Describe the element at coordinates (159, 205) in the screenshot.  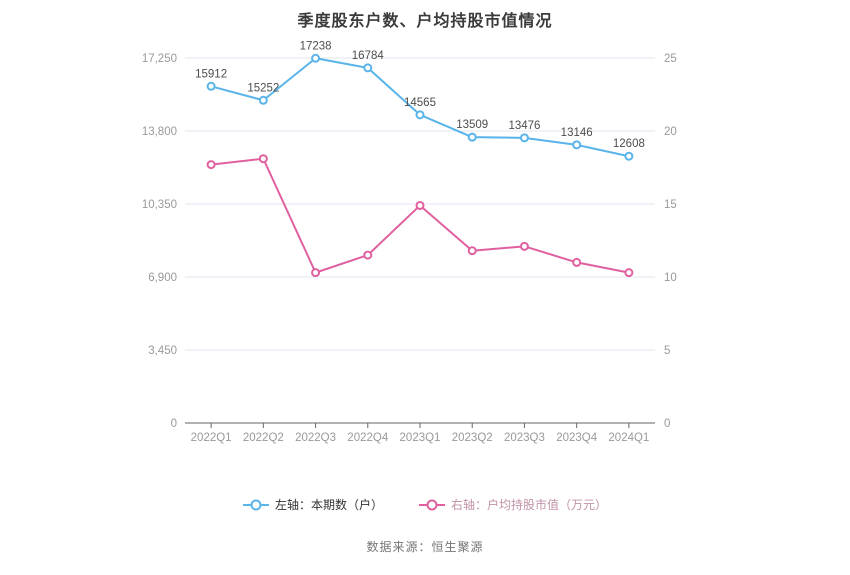
I see `left-axis-tick-label: 10,350` at that location.